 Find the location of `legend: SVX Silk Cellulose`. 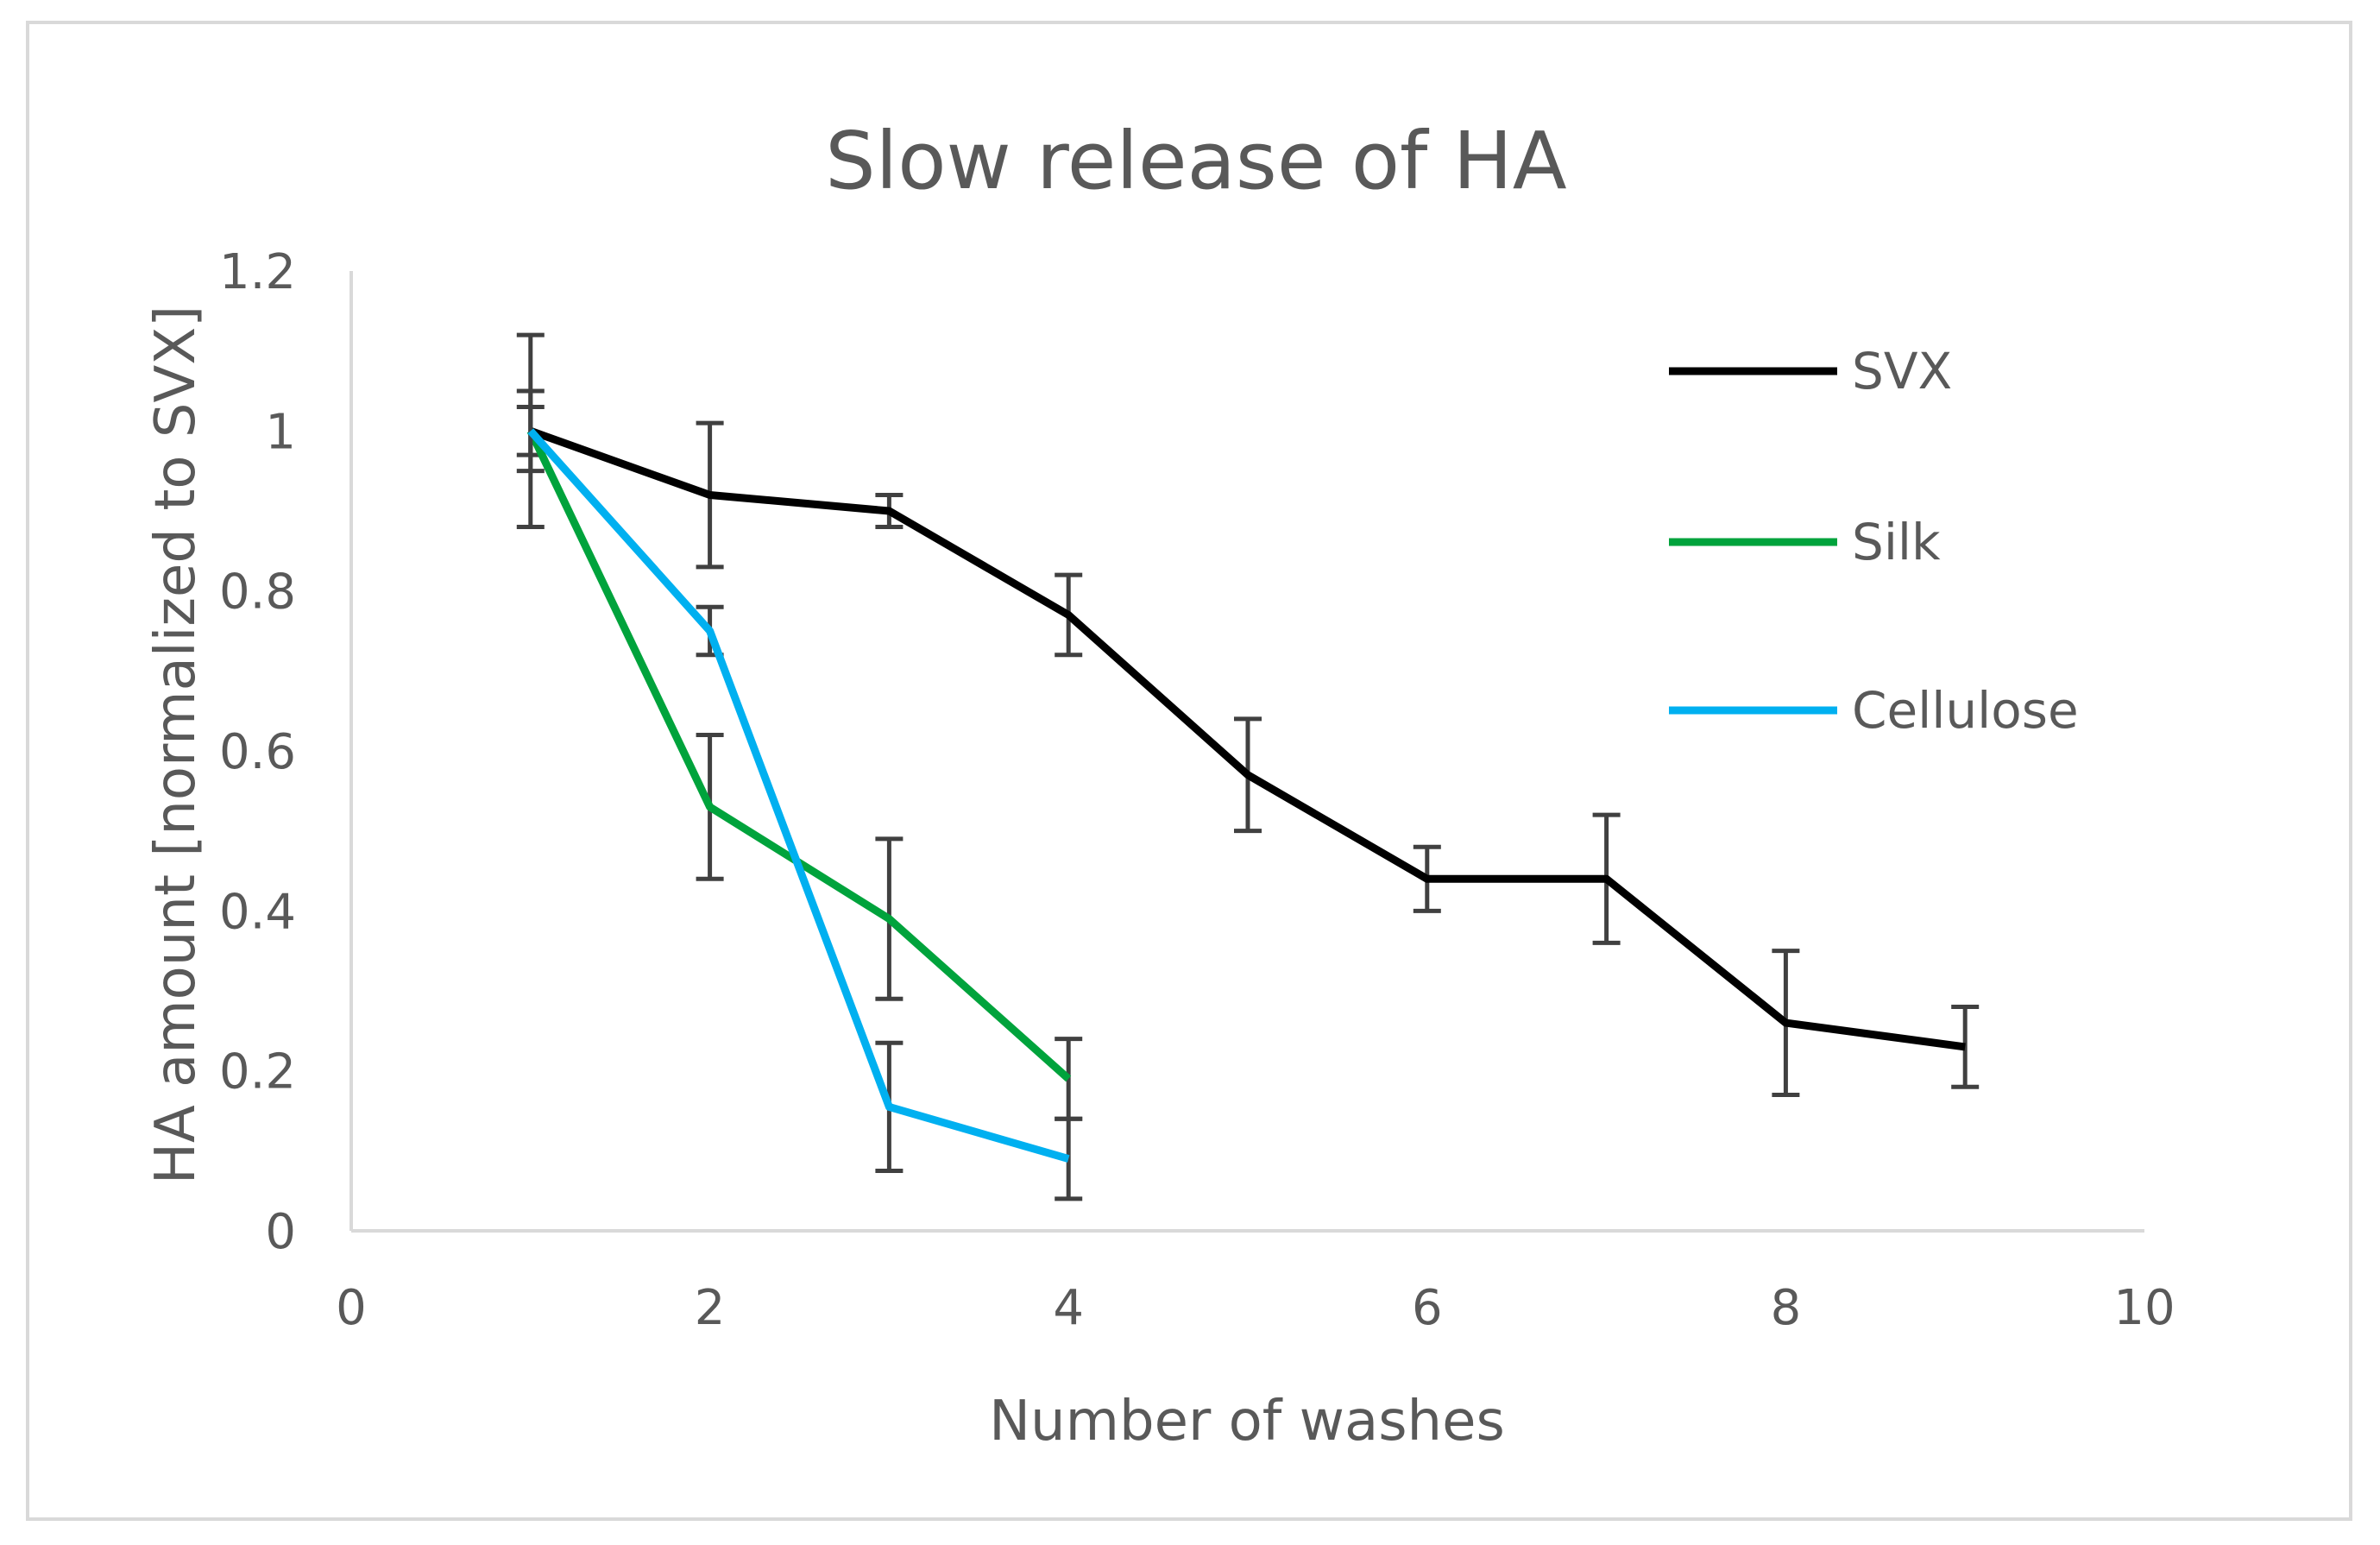

legend: SVX Silk Cellulose is located at coordinates (1874, 541).